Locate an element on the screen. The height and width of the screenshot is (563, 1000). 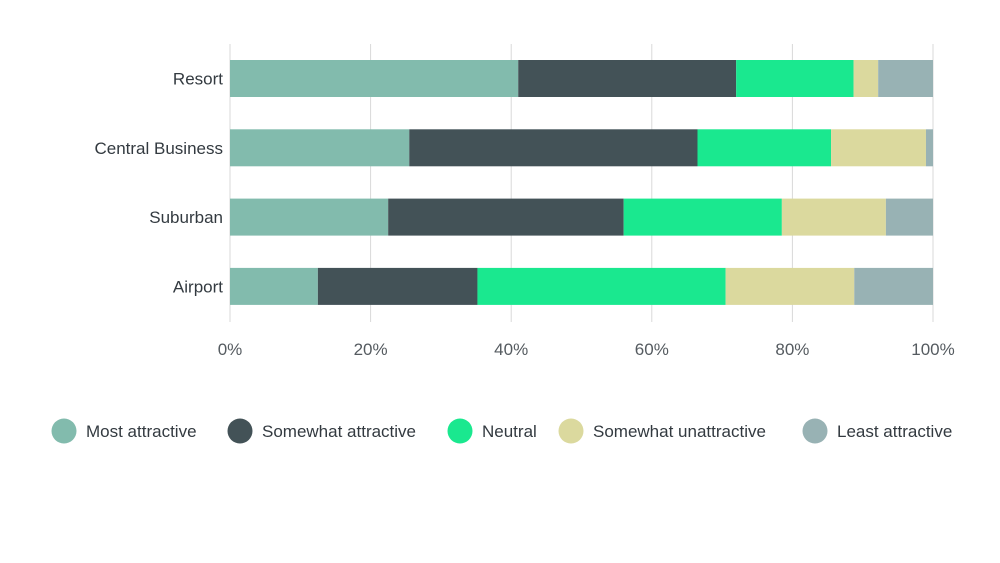
bar-resort-somewhat-unattractive is located at coordinates (866, 78).